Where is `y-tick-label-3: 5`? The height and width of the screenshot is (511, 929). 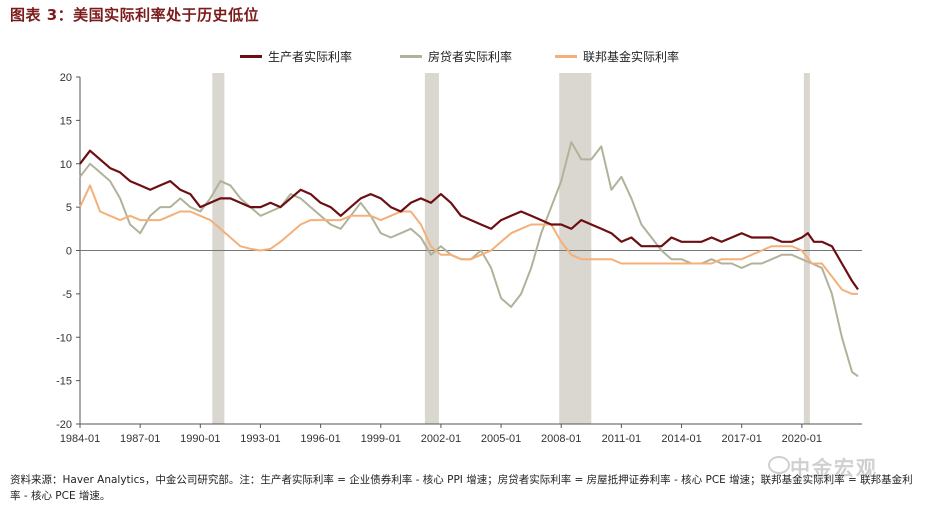 y-tick-label-3: 5 is located at coordinates (69, 208).